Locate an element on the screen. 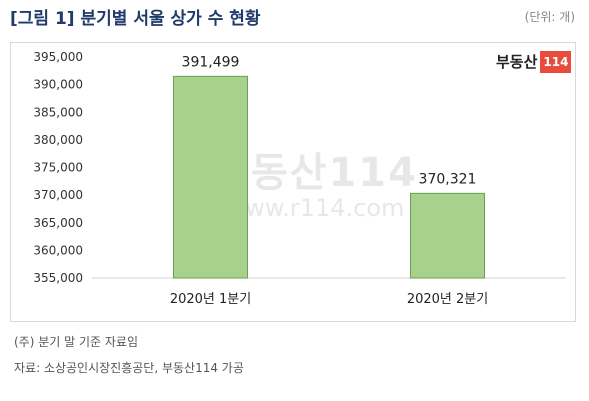  chart-title: [그림 1] 분기별 서울 상가 수 현황 is located at coordinates (135, 19).